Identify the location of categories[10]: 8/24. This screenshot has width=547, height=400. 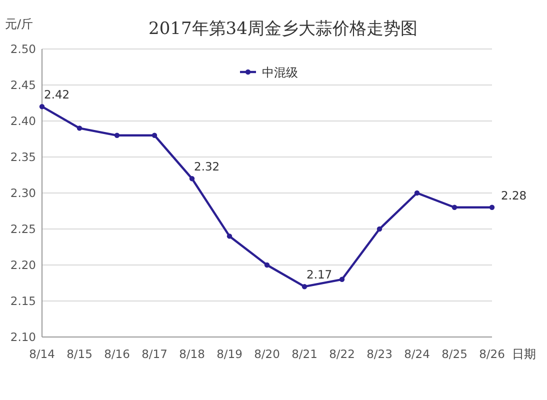
(417, 354).